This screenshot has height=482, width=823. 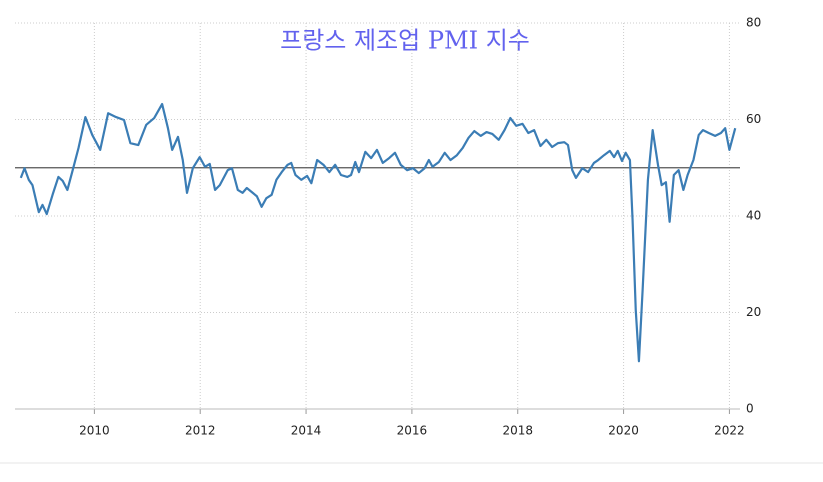 What do you see at coordinates (94, 431) in the screenshot?
I see `x-tick-label: 2010` at bounding box center [94, 431].